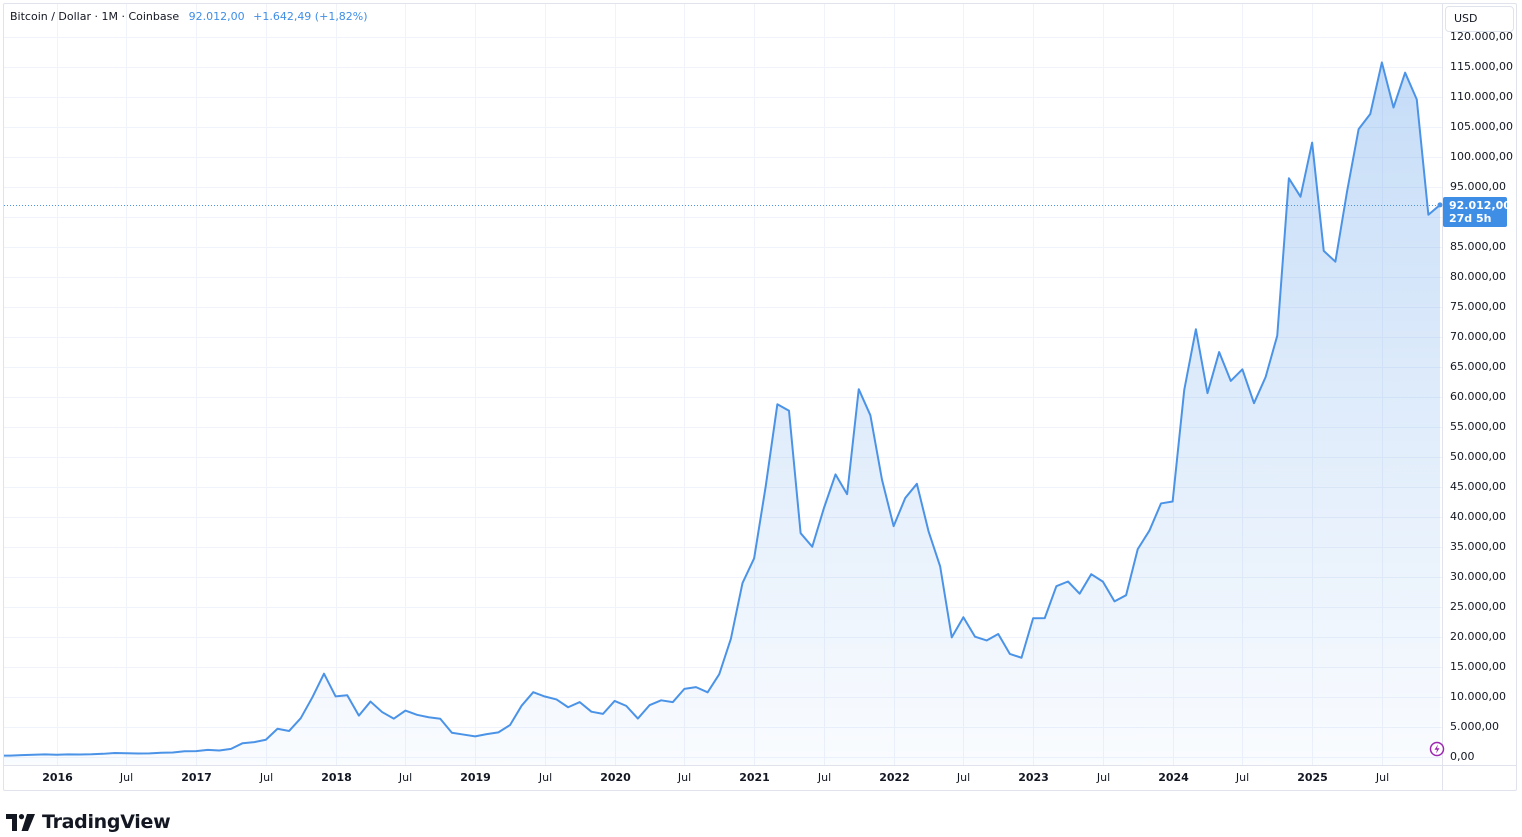 The image size is (1522, 837). Describe the element at coordinates (1480, 205) in the screenshot. I see `last-price-value: 92.012,00` at that location.